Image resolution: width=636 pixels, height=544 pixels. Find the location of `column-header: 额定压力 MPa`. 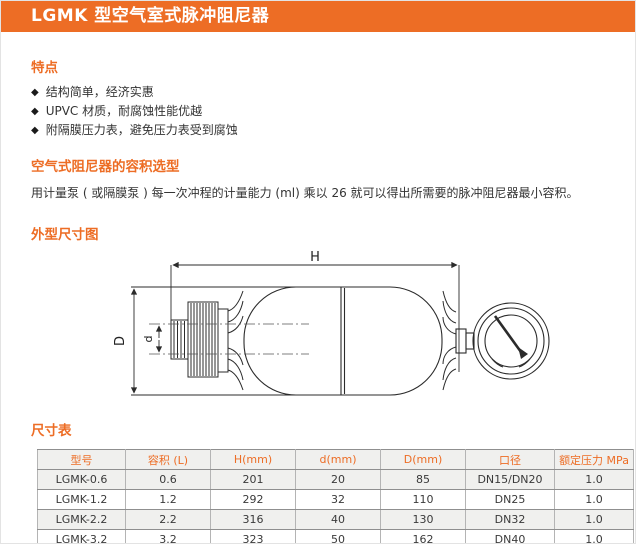

column-header: 额定压力 MPa is located at coordinates (594, 459).